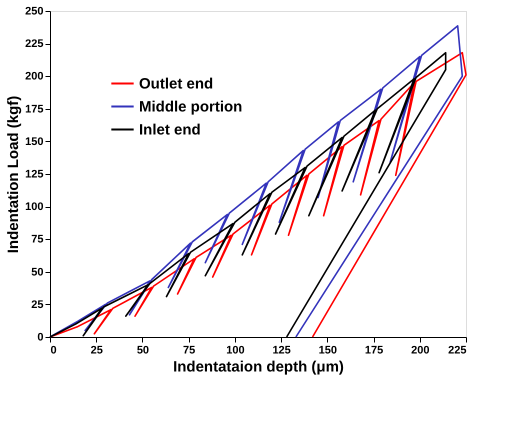  What do you see at coordinates (34, 142) in the screenshot?
I see `y-tick-label: 150` at bounding box center [34, 142].